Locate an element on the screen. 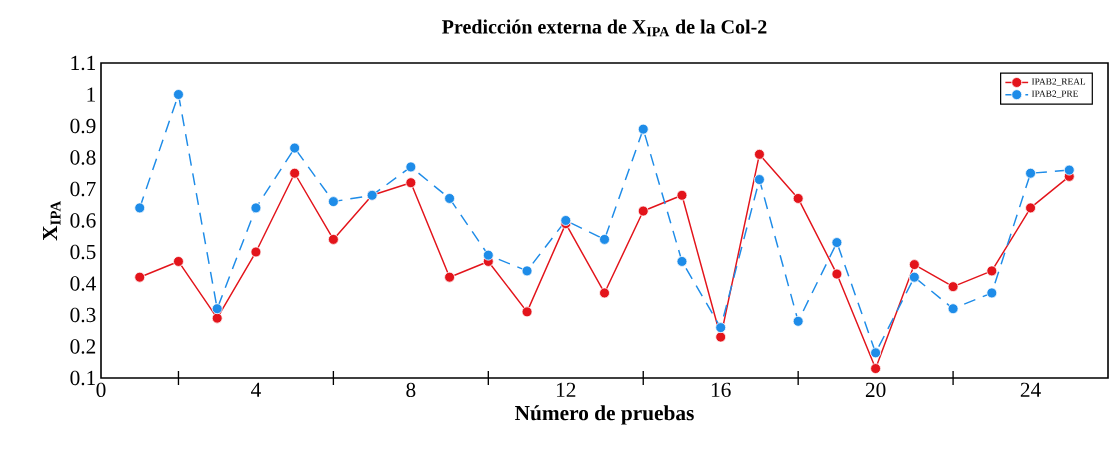 This screenshot has height=457, width=1110. chart-title: Predicción externa de X$_{IPA}$ de la Col-2 is located at coordinates (604, 28).